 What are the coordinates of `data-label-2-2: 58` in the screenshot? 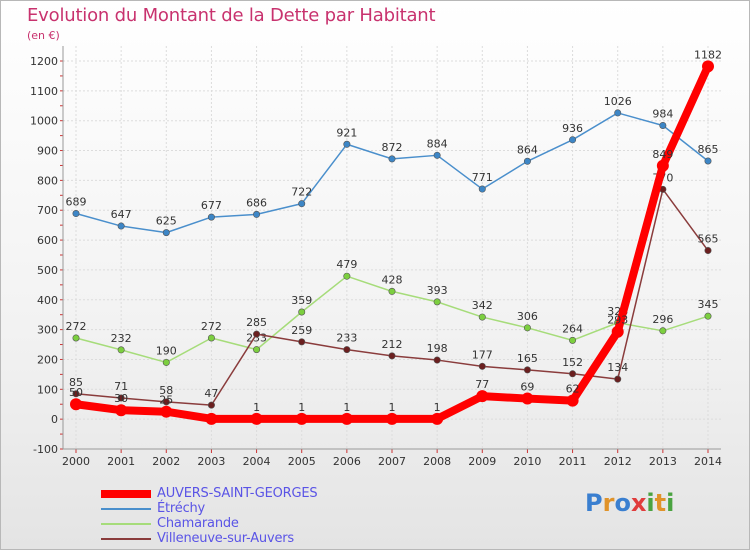 It's located at (166, 390).